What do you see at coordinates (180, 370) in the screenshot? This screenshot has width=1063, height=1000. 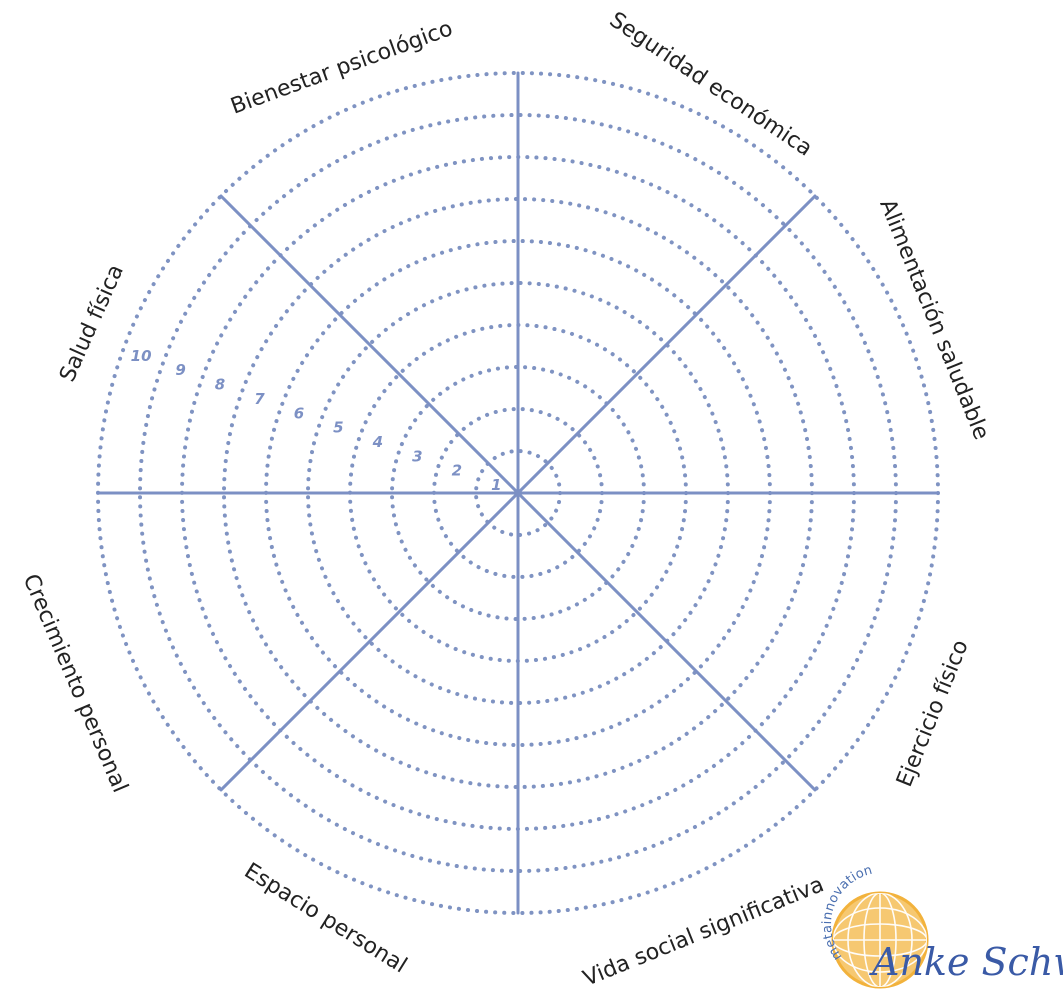 I see `scale-number-9: 9` at bounding box center [180, 370].